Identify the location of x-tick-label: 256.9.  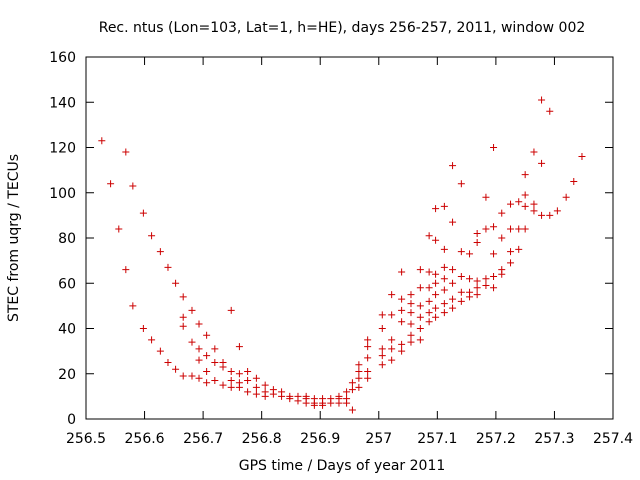
(320, 439).